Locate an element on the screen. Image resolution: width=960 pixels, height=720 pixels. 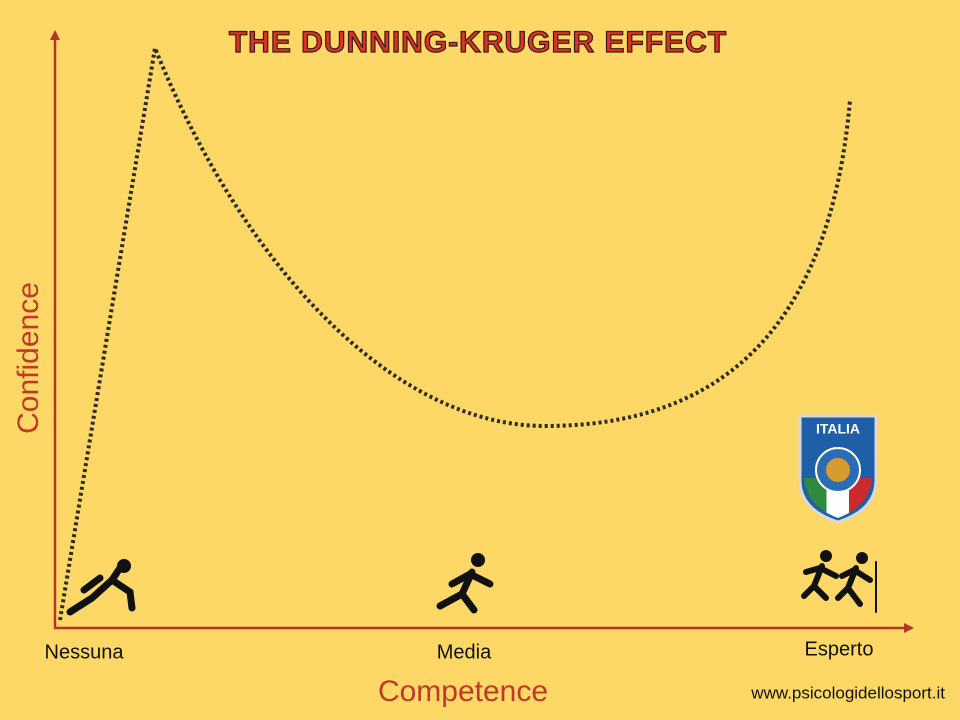
x-label: Nessuna is located at coordinates (85, 652).